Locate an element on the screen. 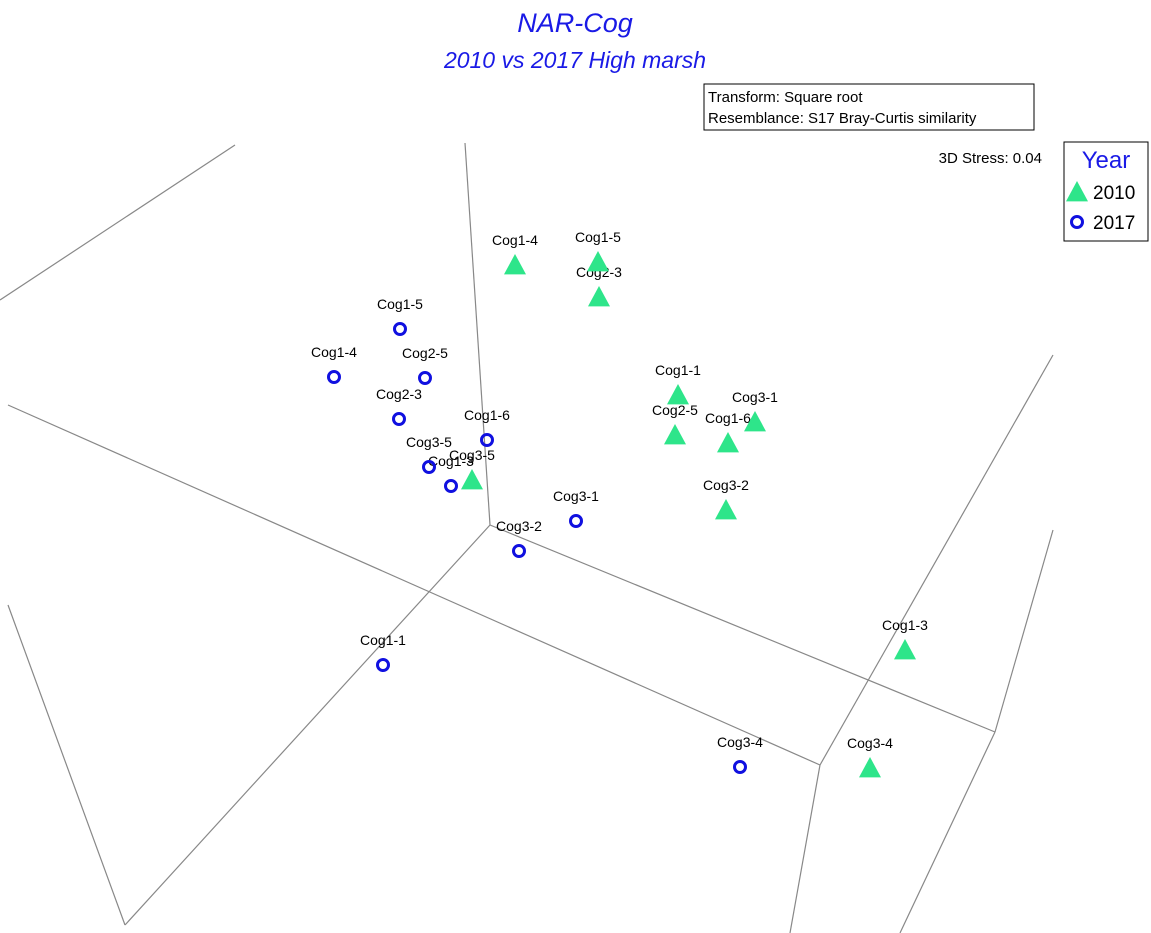 Image resolution: width=1151 pixels, height=933 pixels. annotation: Resemblance: S17 Bray-Curtis similarity is located at coordinates (842, 118).